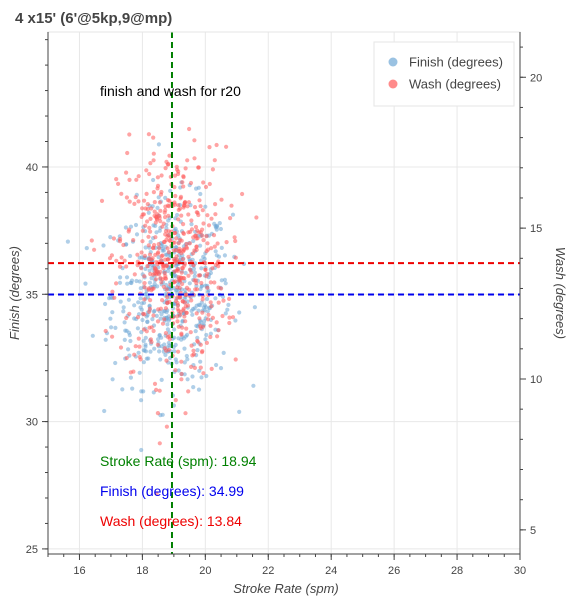 The image size is (570, 600). What do you see at coordinates (393, 84) in the screenshot?
I see `legend-marker` at bounding box center [393, 84].